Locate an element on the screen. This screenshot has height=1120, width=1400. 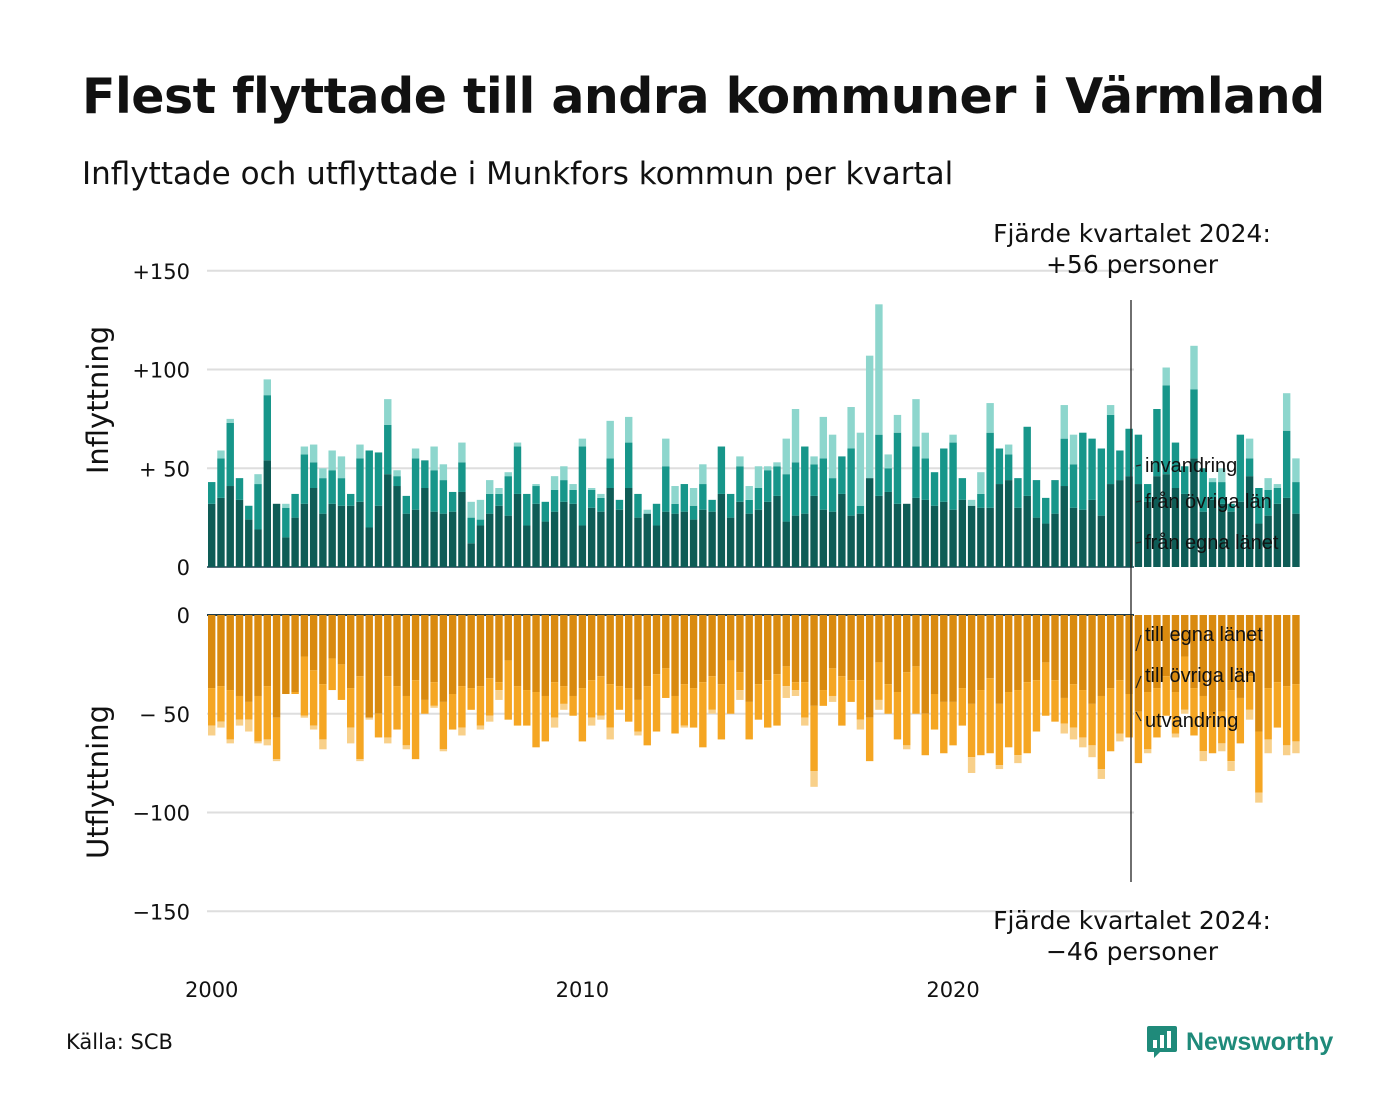
legend-label-out: till övriga län is located at coordinates (1200, 676).